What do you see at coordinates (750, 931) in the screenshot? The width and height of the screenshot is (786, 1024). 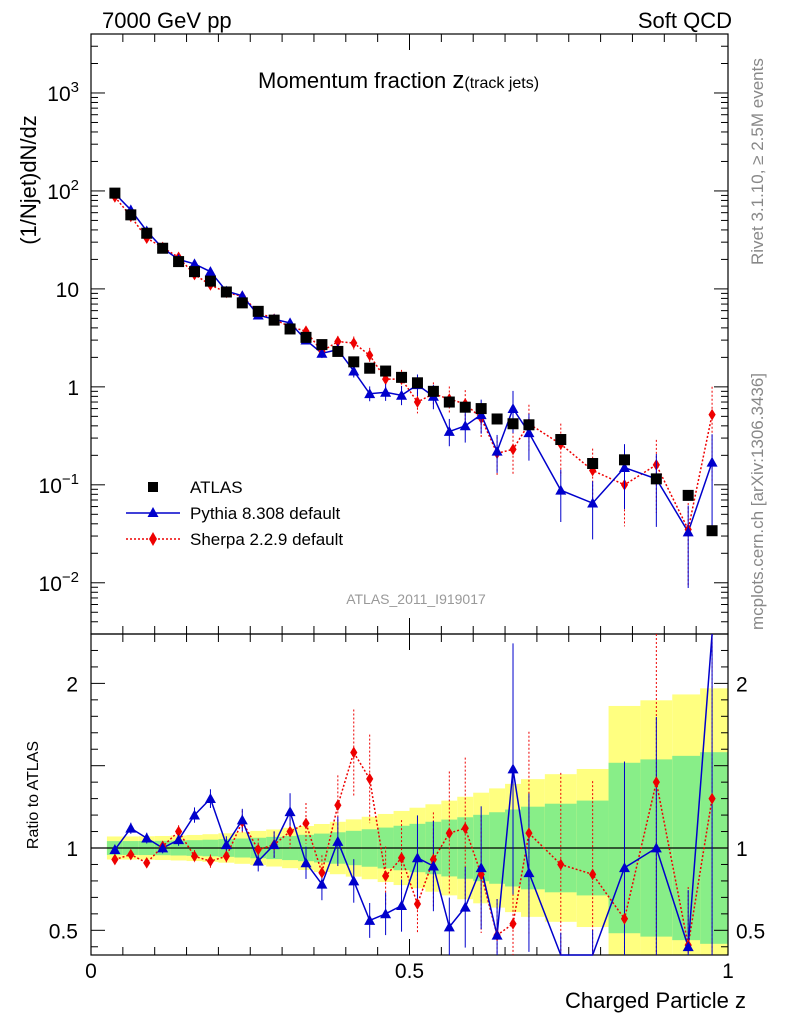 I see `ratio-y-tick-label-right: 0.5` at bounding box center [750, 931].